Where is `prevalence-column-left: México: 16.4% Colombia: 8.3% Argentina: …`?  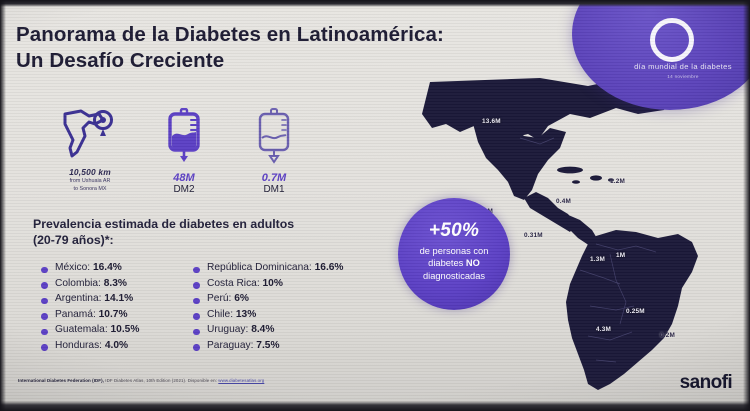 prevalence-column-left: México: 16.4% Colombia: 8.3% Argentina: … is located at coordinates (115, 309).